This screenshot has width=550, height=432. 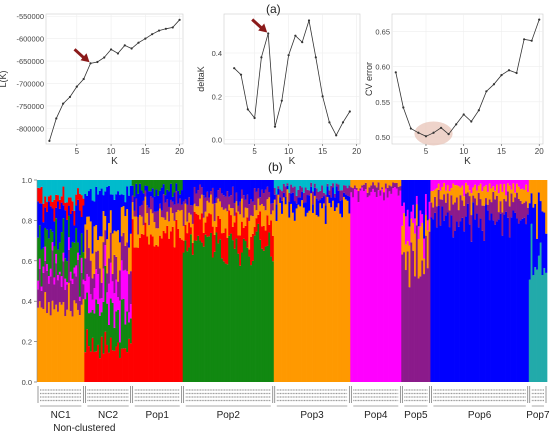 I want to click on plot-area, so click(x=292, y=79).